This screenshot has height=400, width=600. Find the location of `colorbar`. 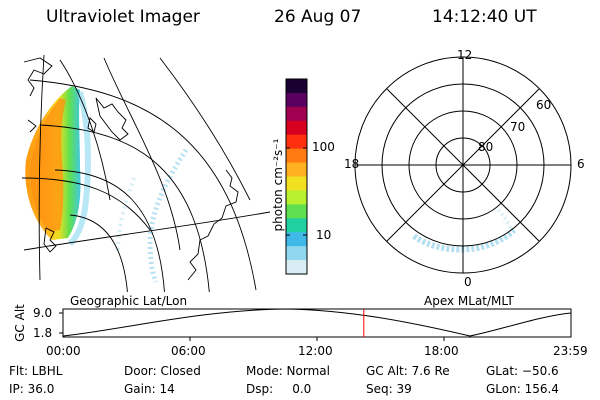

colorbar is located at coordinates (296, 176).